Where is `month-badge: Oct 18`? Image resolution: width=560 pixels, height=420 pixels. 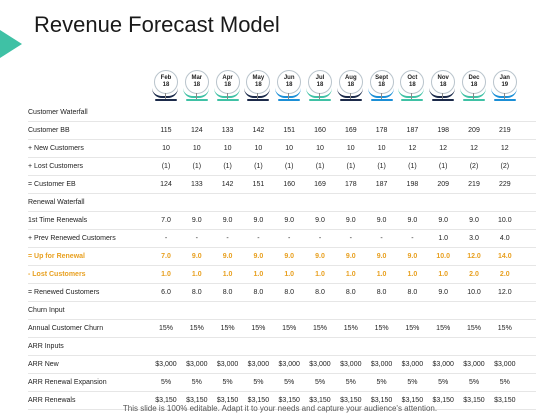 month-badge: Oct 18 is located at coordinates (412, 82).